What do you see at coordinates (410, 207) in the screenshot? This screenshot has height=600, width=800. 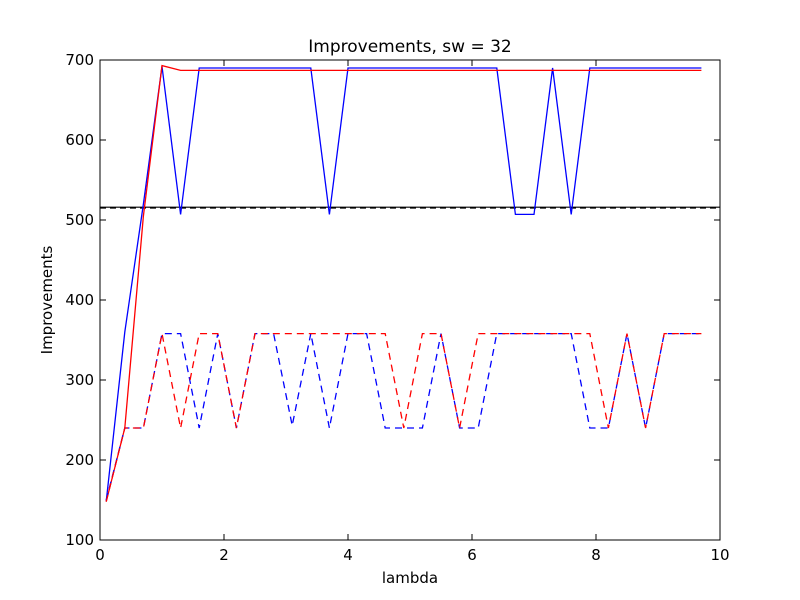 I see `reference-lines` at bounding box center [410, 207].